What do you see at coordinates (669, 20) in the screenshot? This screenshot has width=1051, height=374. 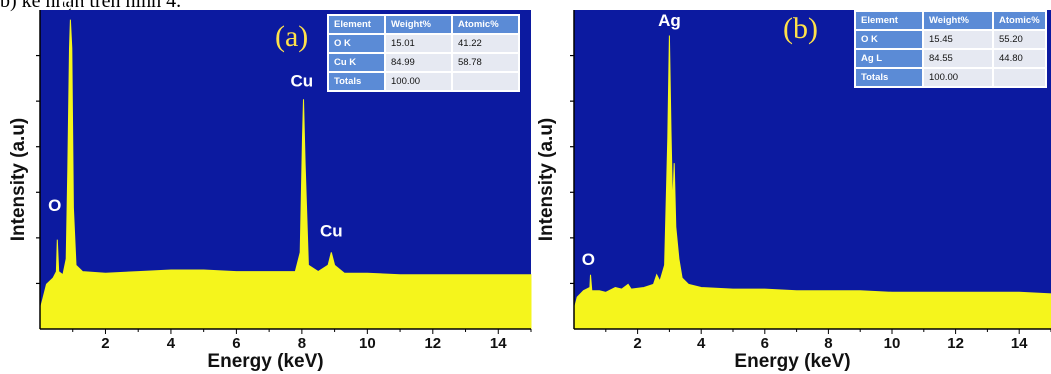 I see `peak-label: Ag` at bounding box center [669, 20].